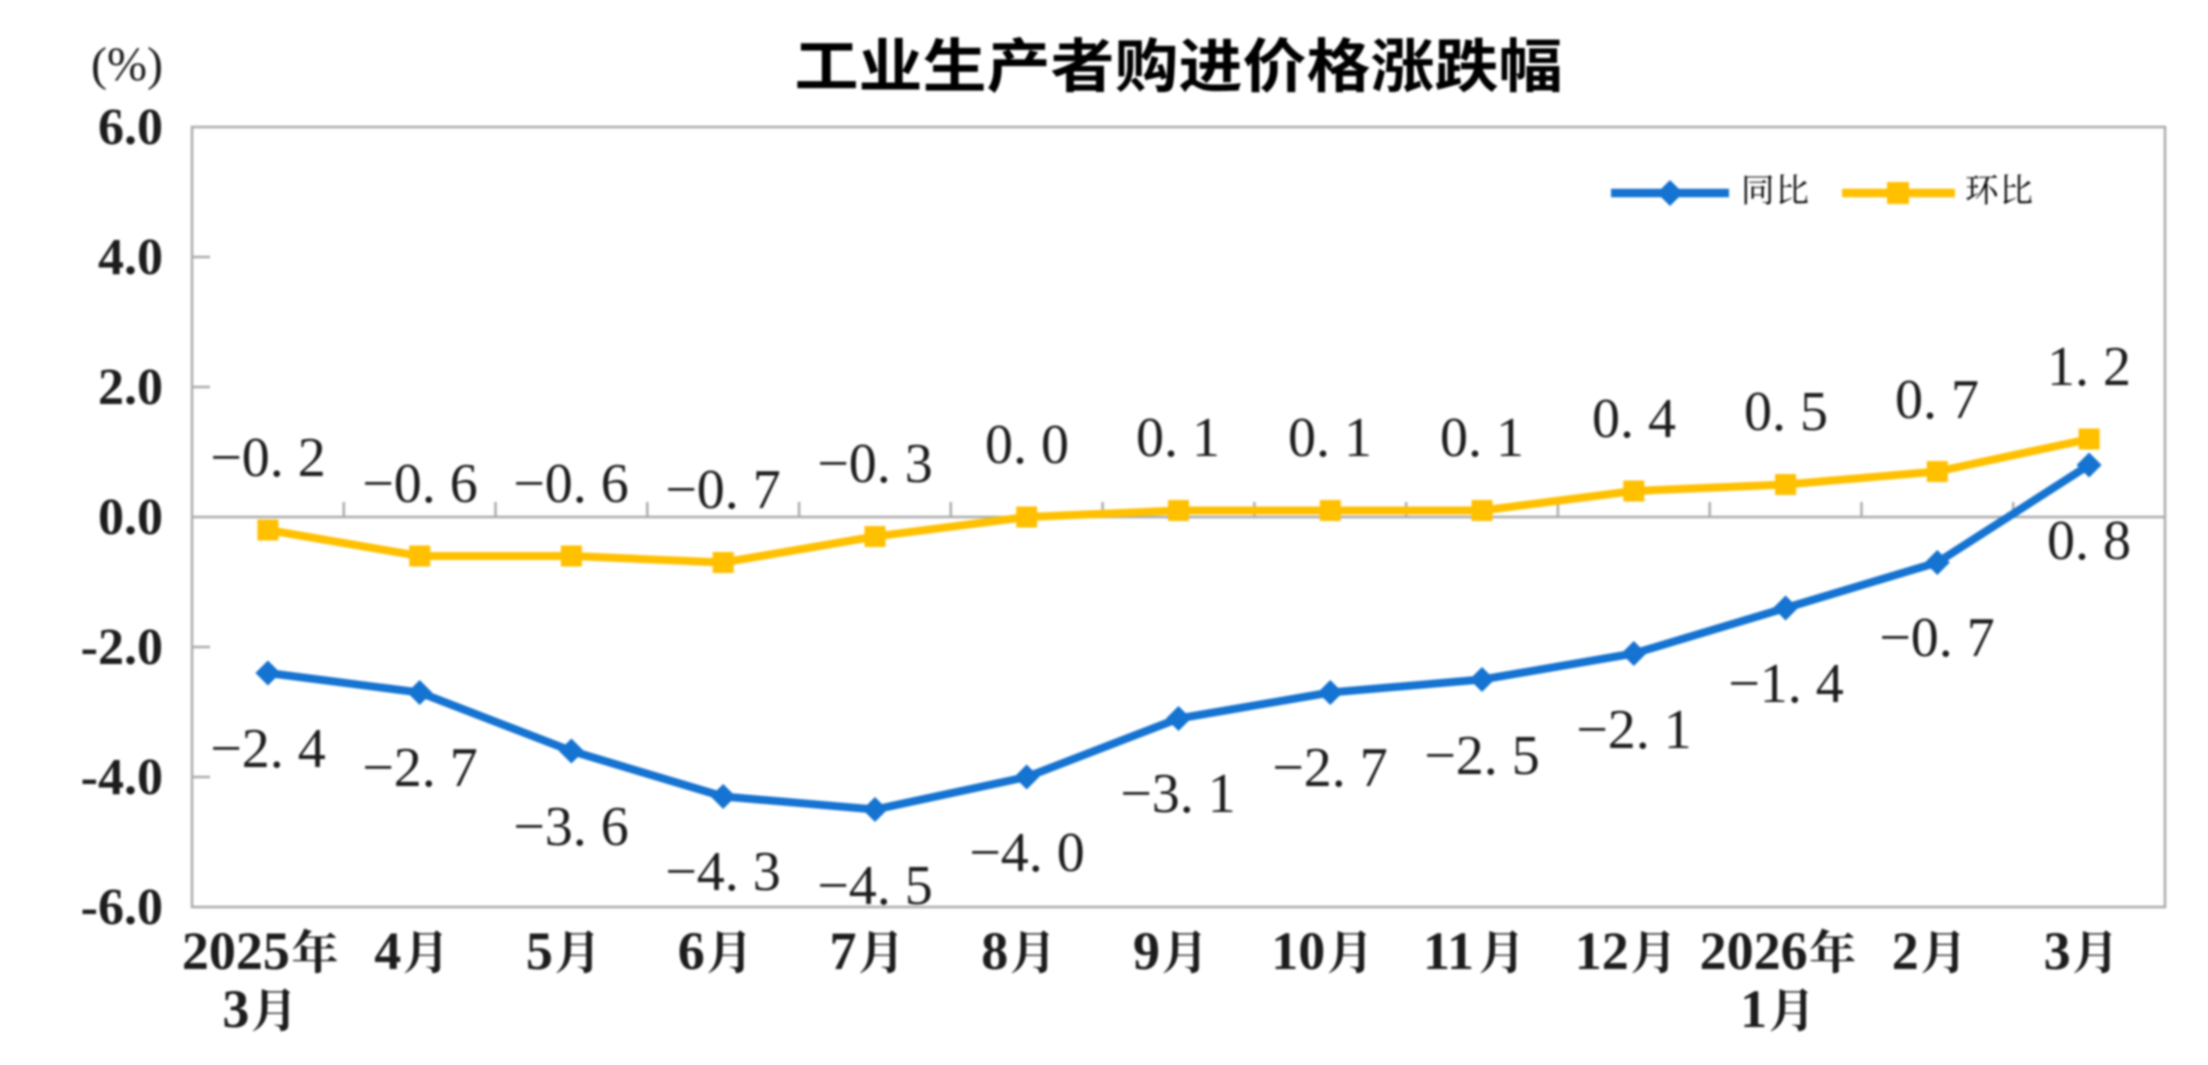 This screenshot has height=1065, width=2208. What do you see at coordinates (723, 872) in the screenshot?
I see `svg-text: −4. 3` at bounding box center [723, 872].